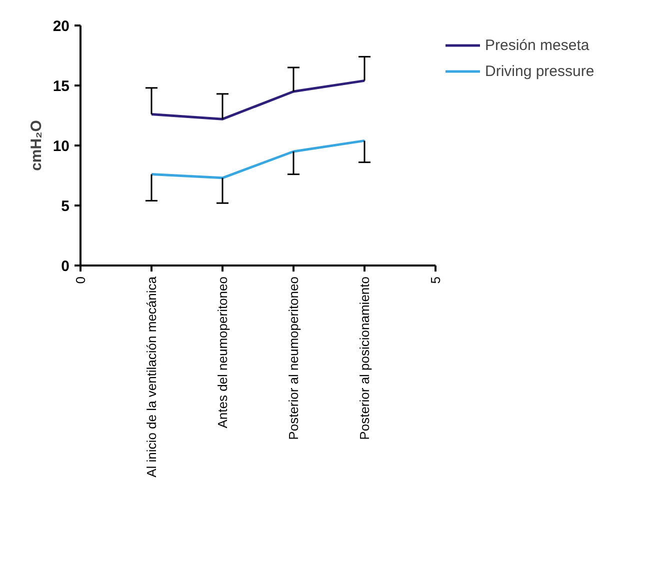 The image size is (646, 575). I want to click on y-tick-label: 15, so click(61, 86).